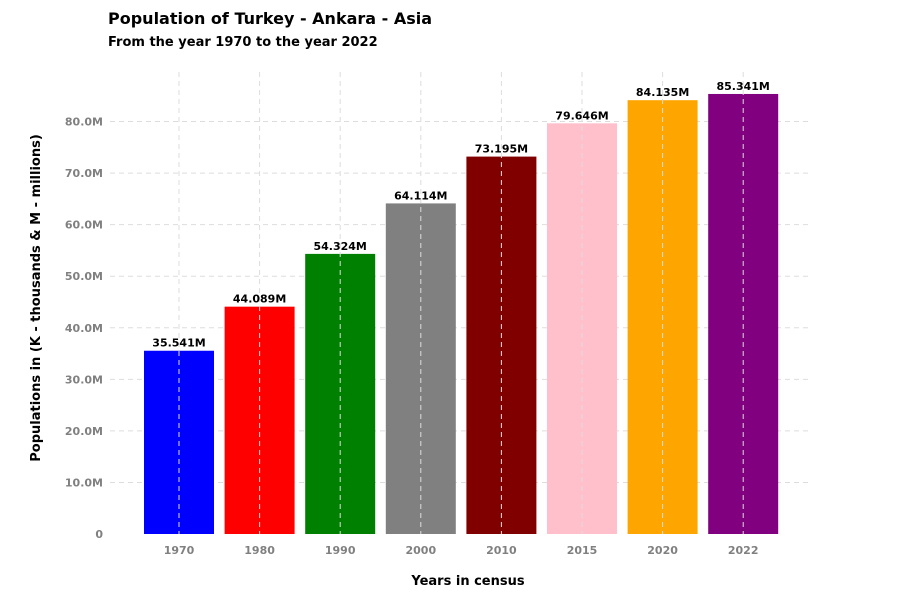 The height and width of the screenshot is (600, 900). I want to click on y-tick-label: 0, so click(99, 534).